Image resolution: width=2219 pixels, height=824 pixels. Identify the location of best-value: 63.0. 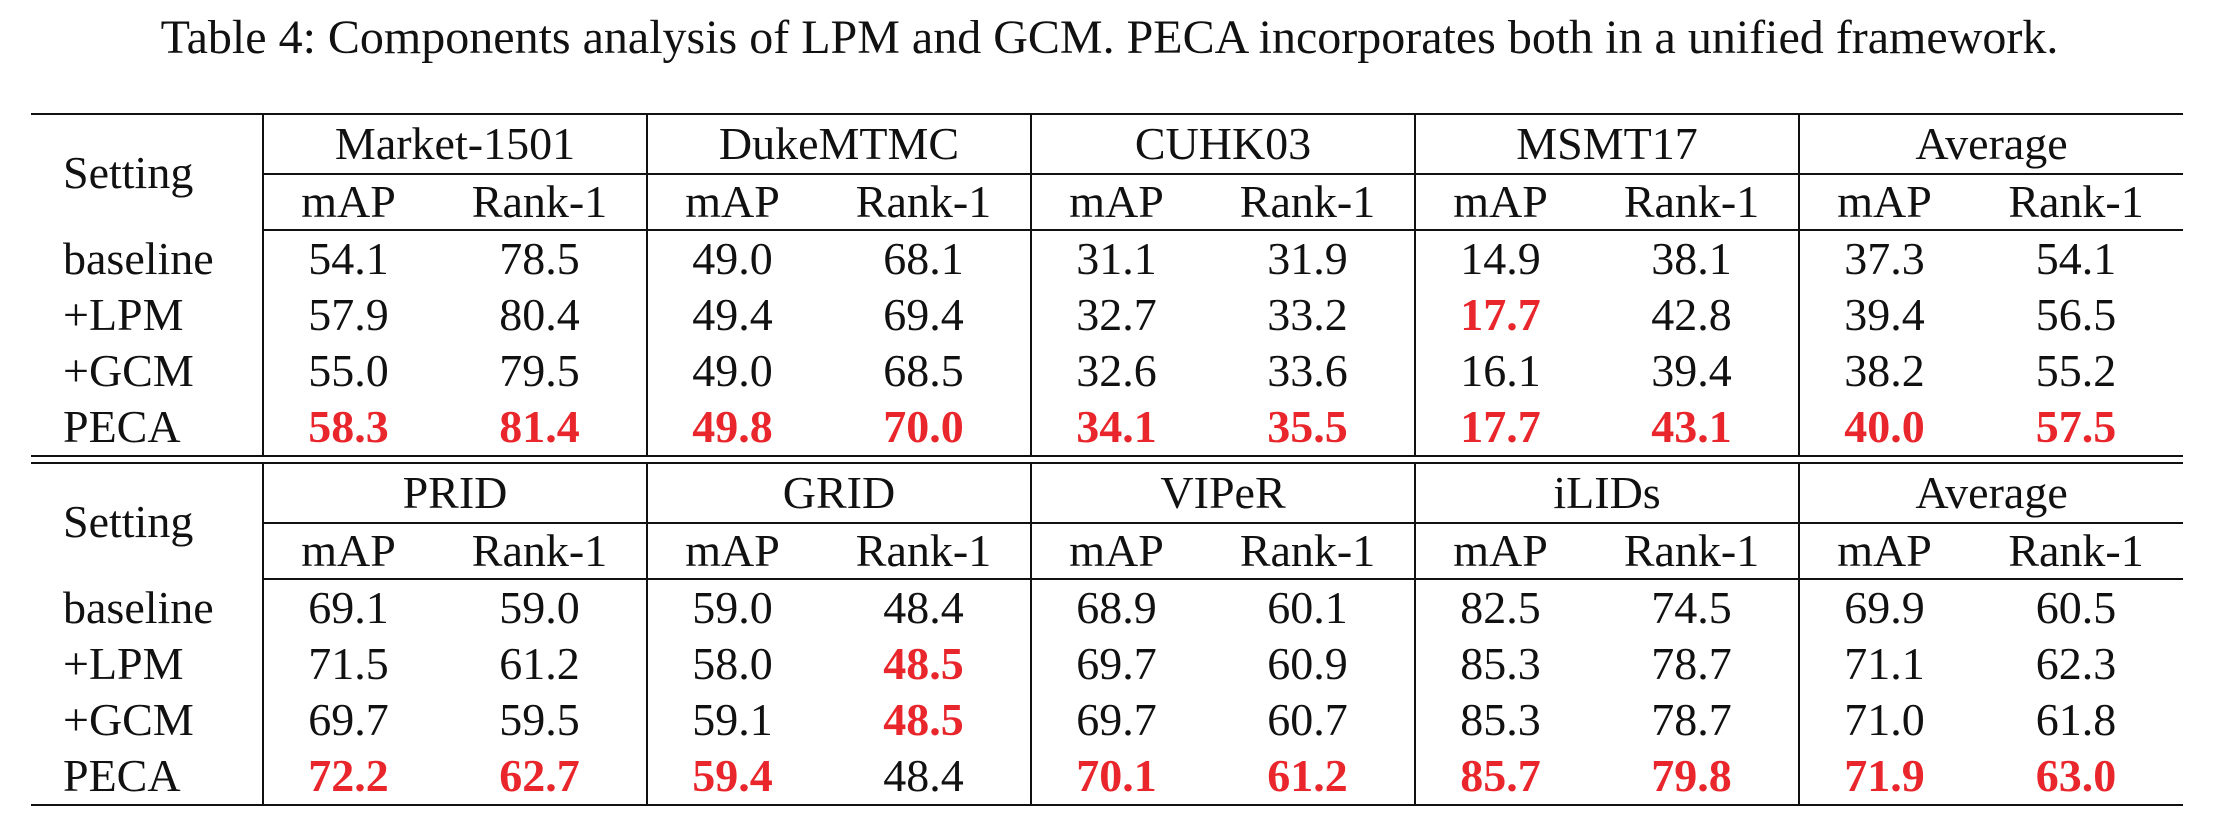
(2076, 775).